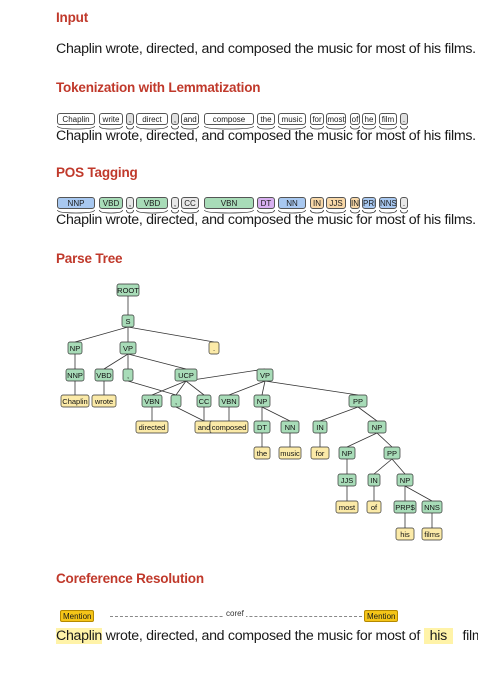  Describe the element at coordinates (76, 203) in the screenshot. I see `pos-token: NNP` at that location.